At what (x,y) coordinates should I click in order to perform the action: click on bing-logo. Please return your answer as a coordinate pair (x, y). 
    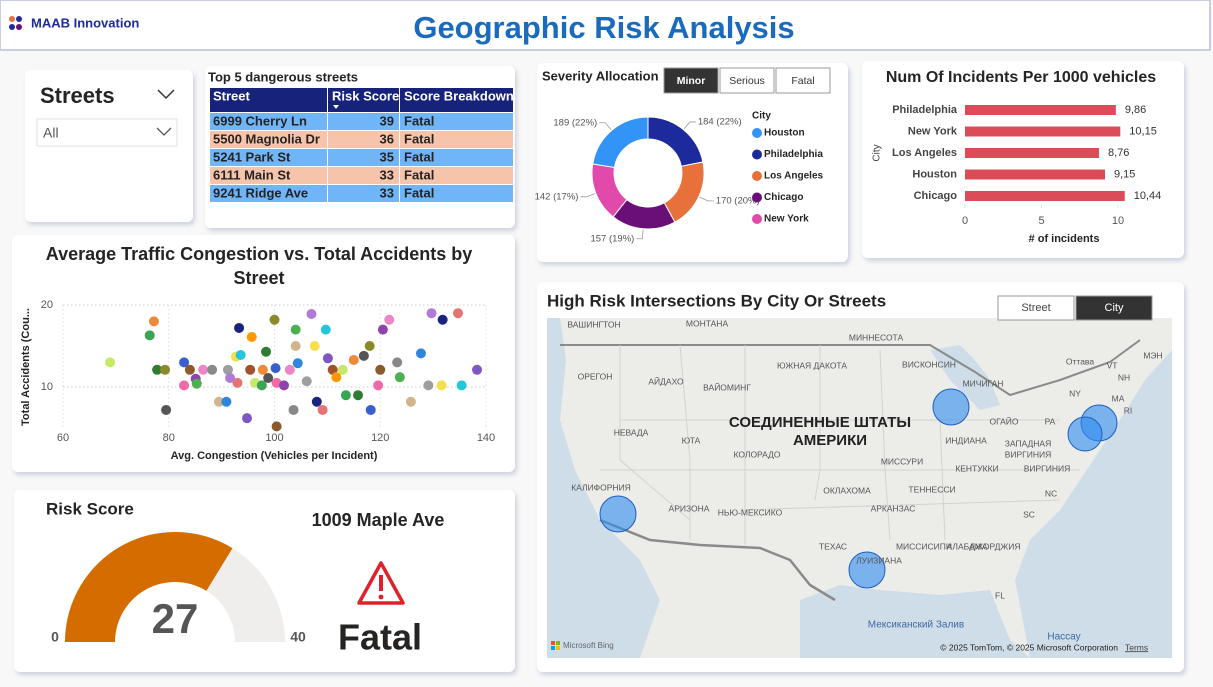
    Looking at the image, I should click on (555, 645).